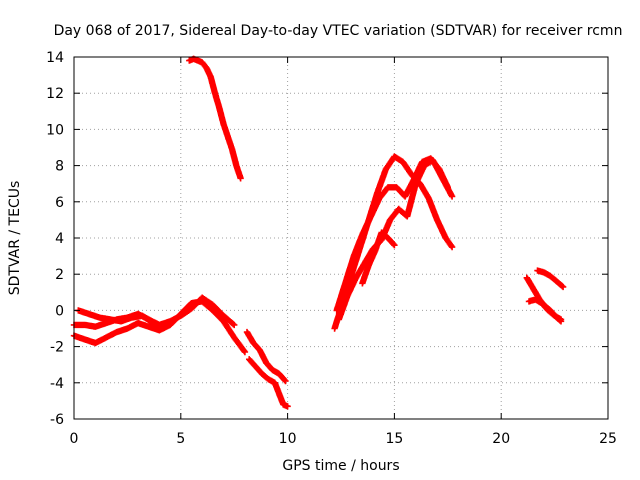  Describe the element at coordinates (74, 439) in the screenshot. I see `x-tick-label: 0` at that location.